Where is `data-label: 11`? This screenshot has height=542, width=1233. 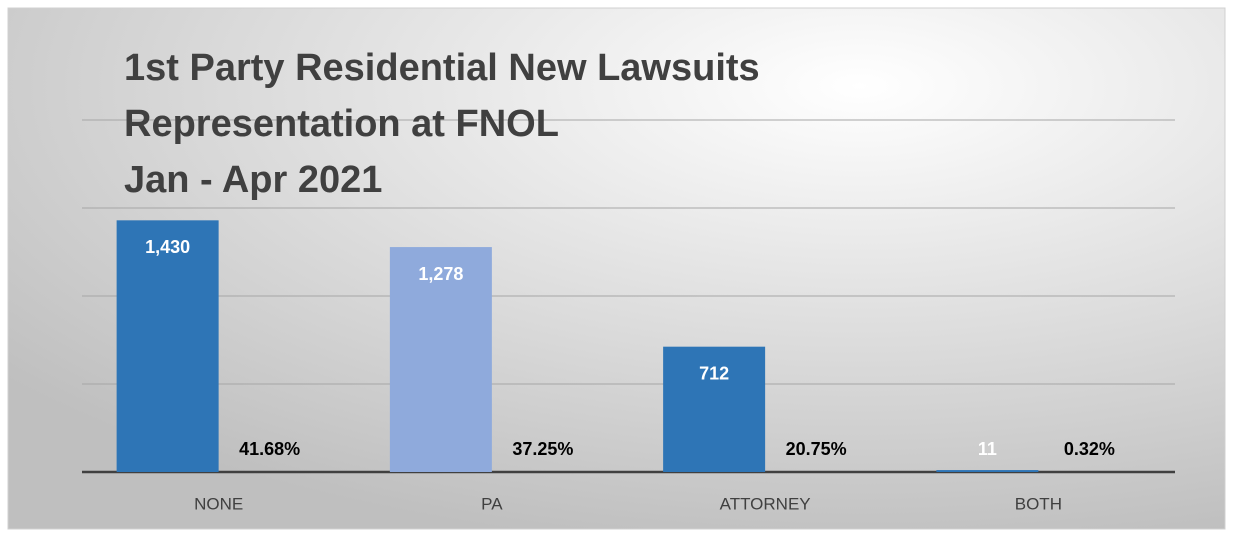
data-label: 11 is located at coordinates (987, 449).